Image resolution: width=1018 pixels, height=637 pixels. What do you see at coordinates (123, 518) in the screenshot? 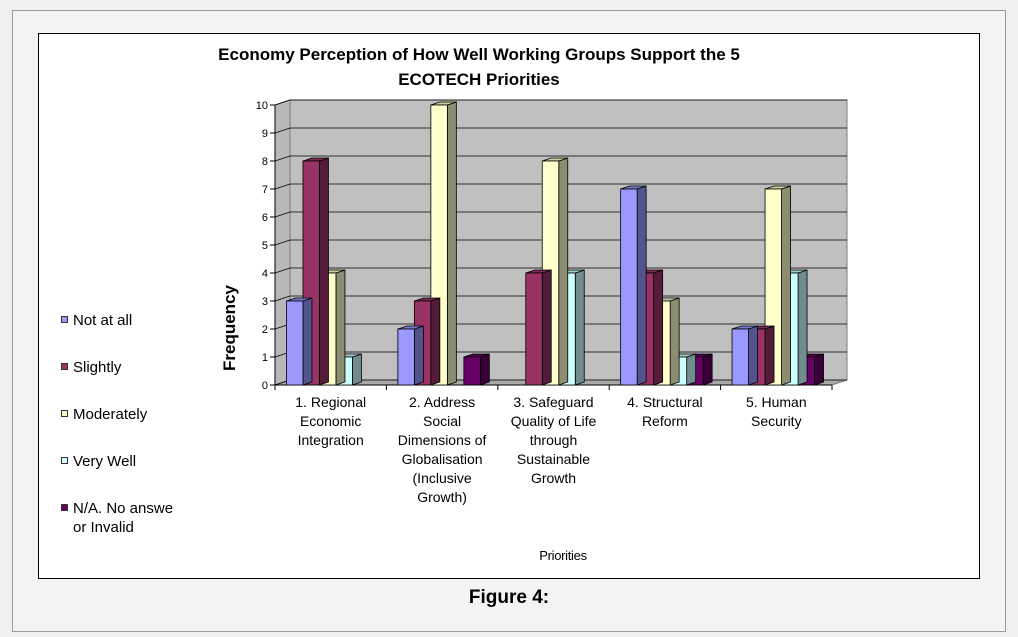
I see `legend-label: N/A. No answe or Invalid` at bounding box center [123, 518].